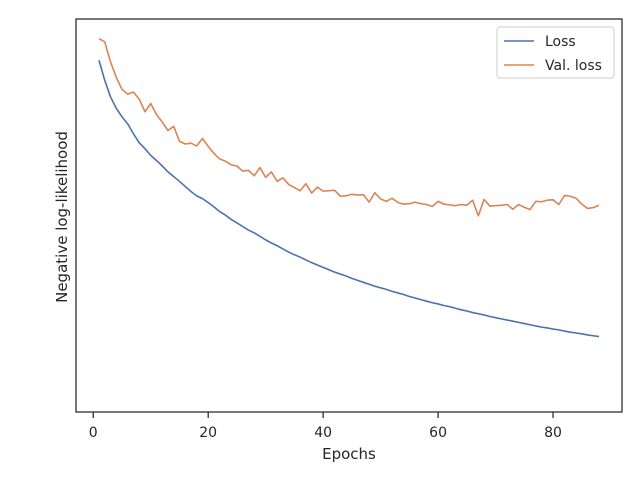 The image size is (640, 480). I want to click on x-axis: 0 20 40 60 80, so click(325, 426).